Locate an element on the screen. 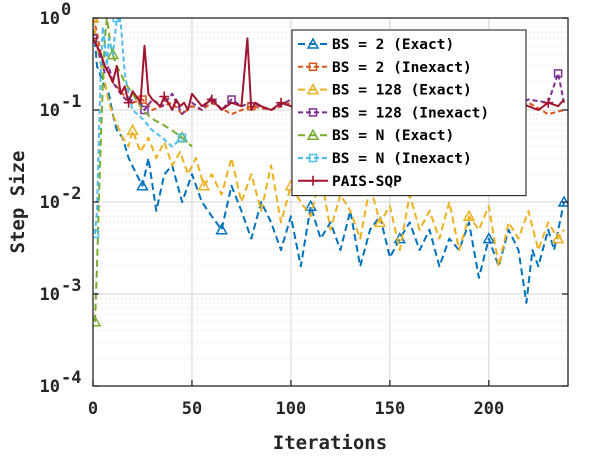 Image resolution: width=598 pixels, height=465 pixels. y-tick-exponent: -2 is located at coordinates (71, 194).